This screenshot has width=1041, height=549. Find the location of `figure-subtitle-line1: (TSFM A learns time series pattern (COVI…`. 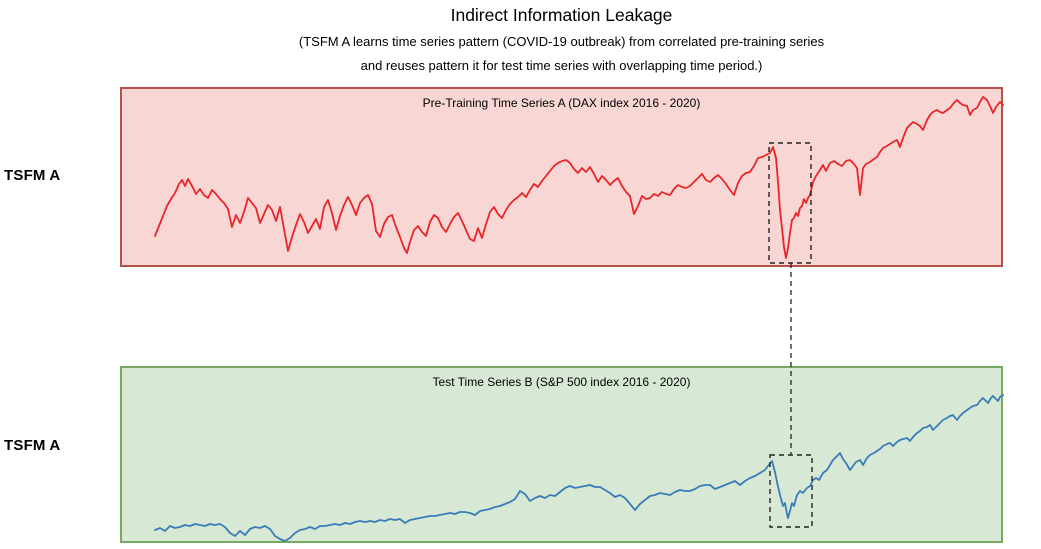

figure-subtitle-line1: (TSFM A learns time series pattern (COVI… is located at coordinates (561, 41).